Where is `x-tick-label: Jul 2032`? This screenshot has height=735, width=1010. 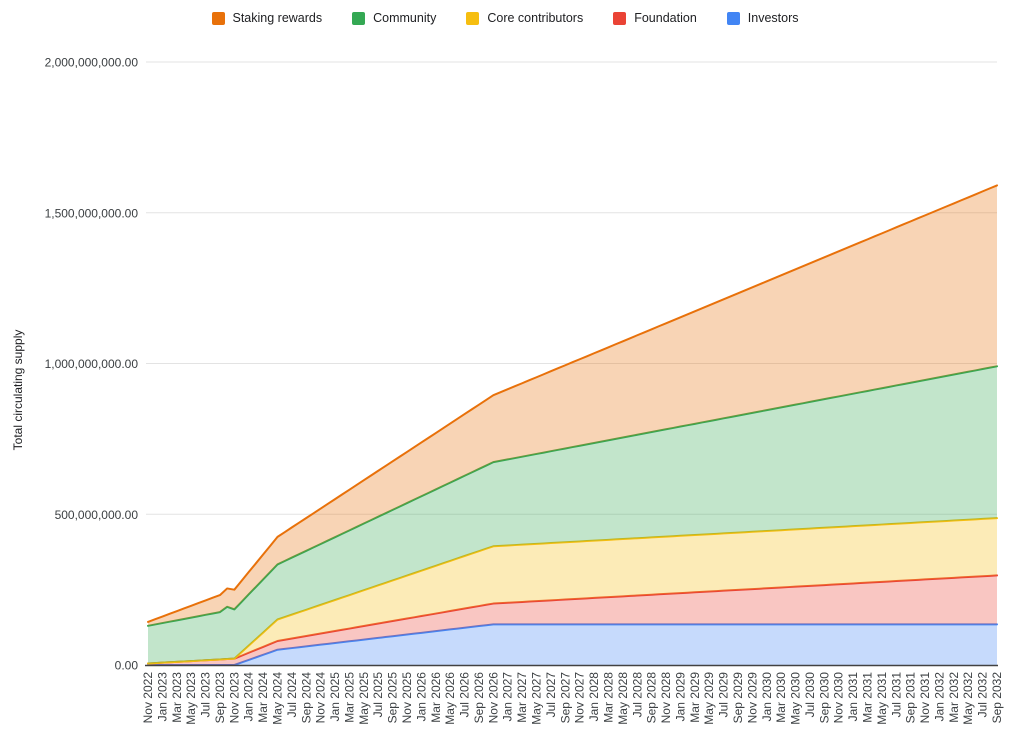 x-tick-label: Jul 2032 is located at coordinates (983, 695).